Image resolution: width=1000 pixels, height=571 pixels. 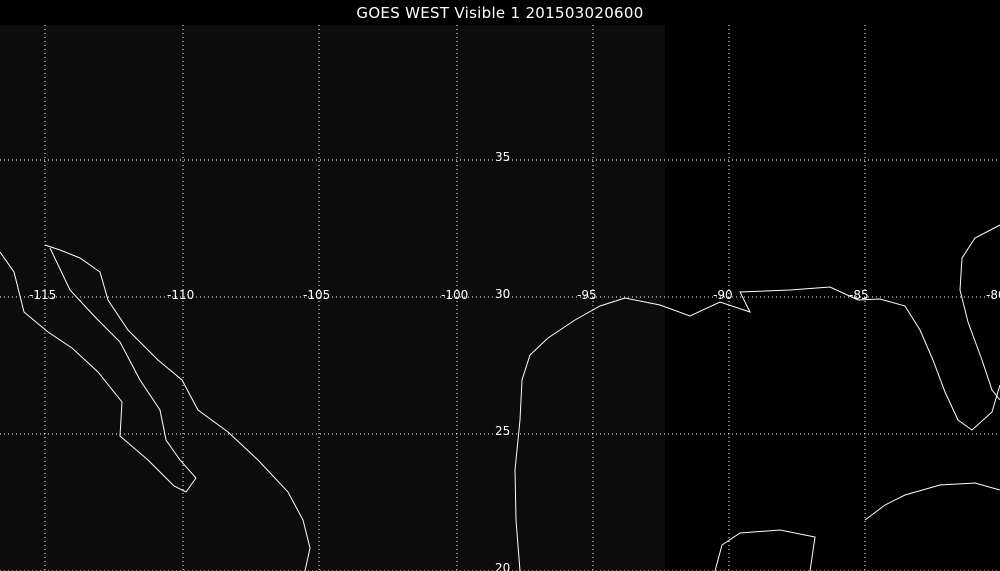 I want to click on coastline-florida-east, so click(x=979, y=312).